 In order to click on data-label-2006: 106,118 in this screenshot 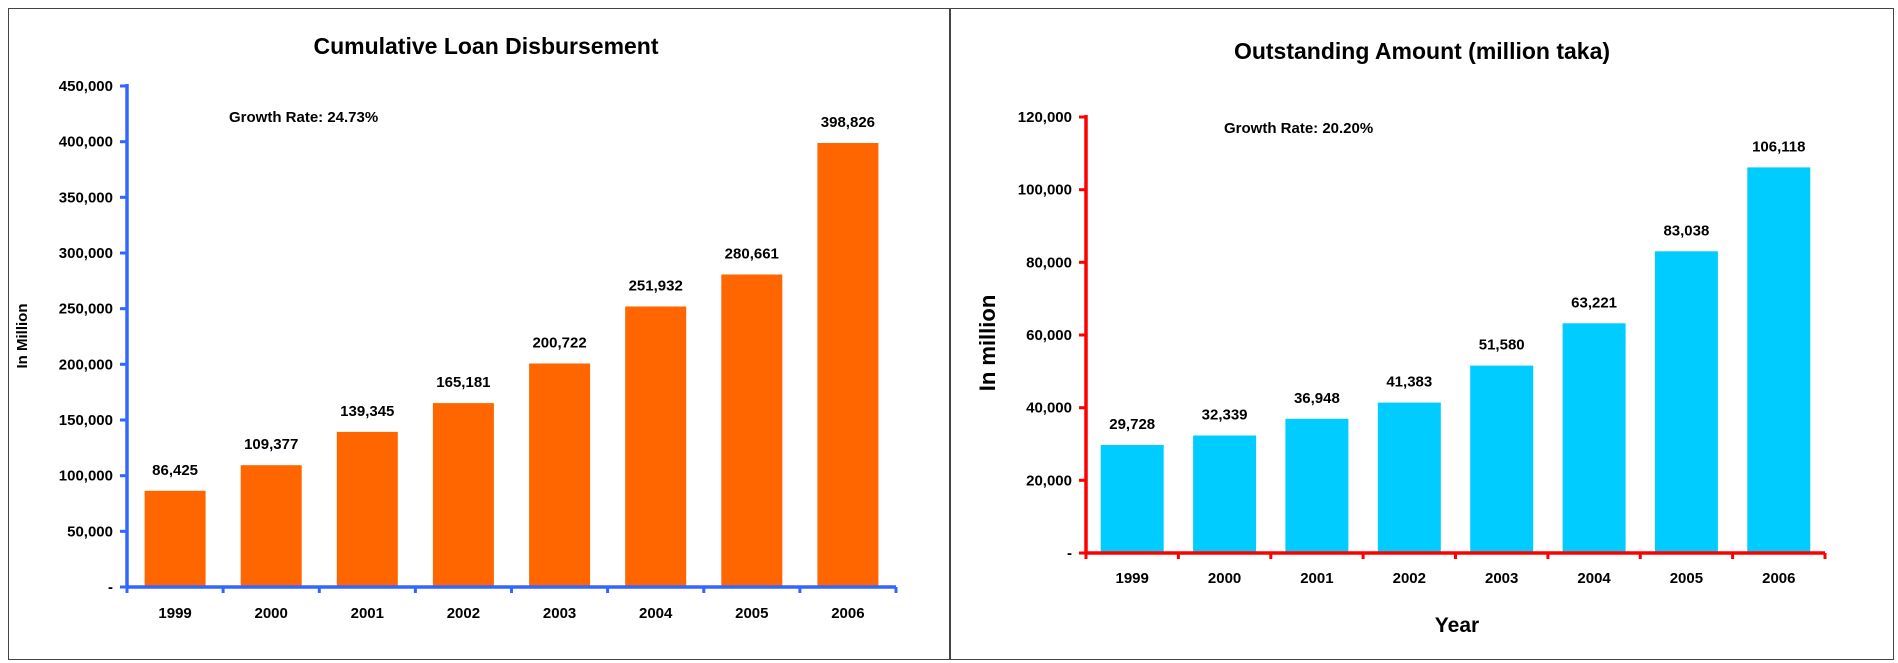, I will do `click(1778, 146)`.